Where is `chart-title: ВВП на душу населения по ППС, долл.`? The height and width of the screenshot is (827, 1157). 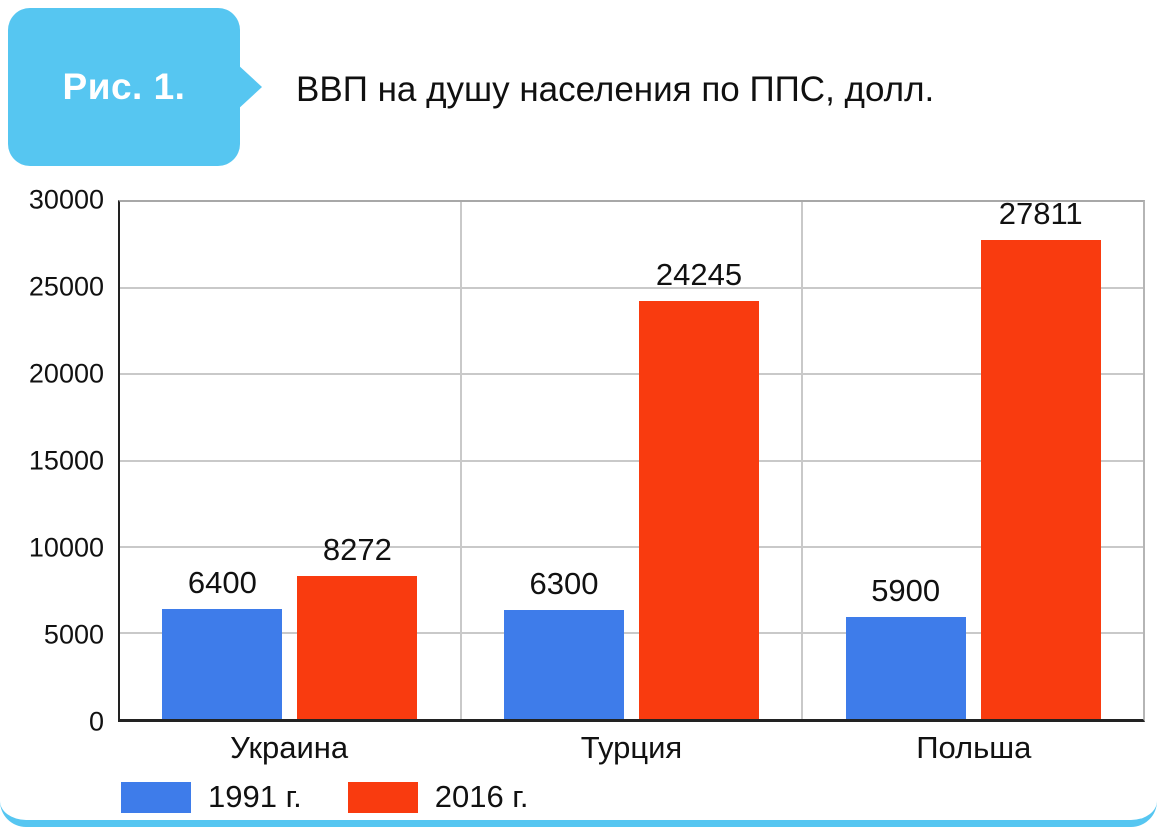 chart-title: ВВП на душу населения по ППС, долл. is located at coordinates (615, 89).